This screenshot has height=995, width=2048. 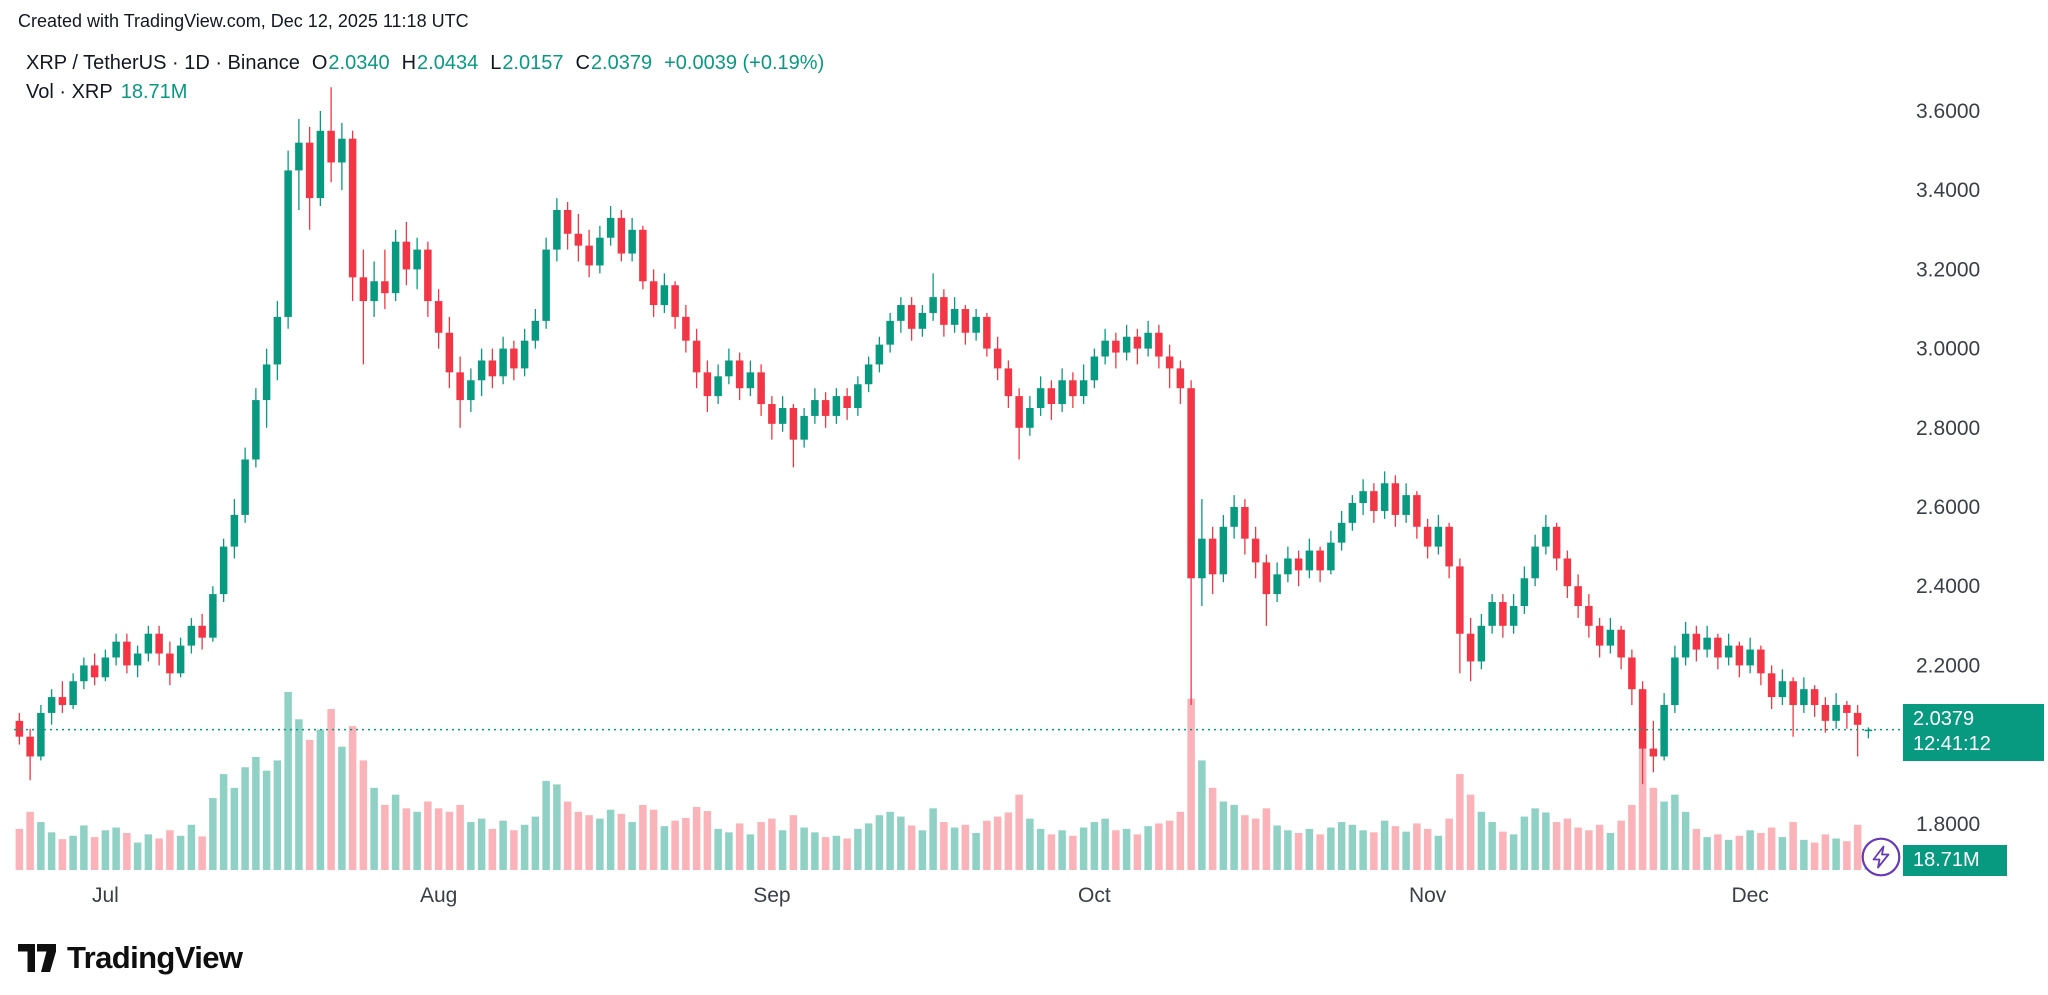 I want to click on svg-text: 3.0000, so click(x=1948, y=349).